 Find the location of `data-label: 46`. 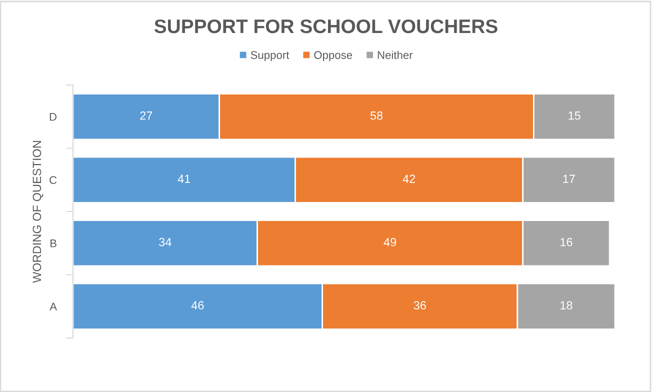

data-label: 46 is located at coordinates (197, 305).